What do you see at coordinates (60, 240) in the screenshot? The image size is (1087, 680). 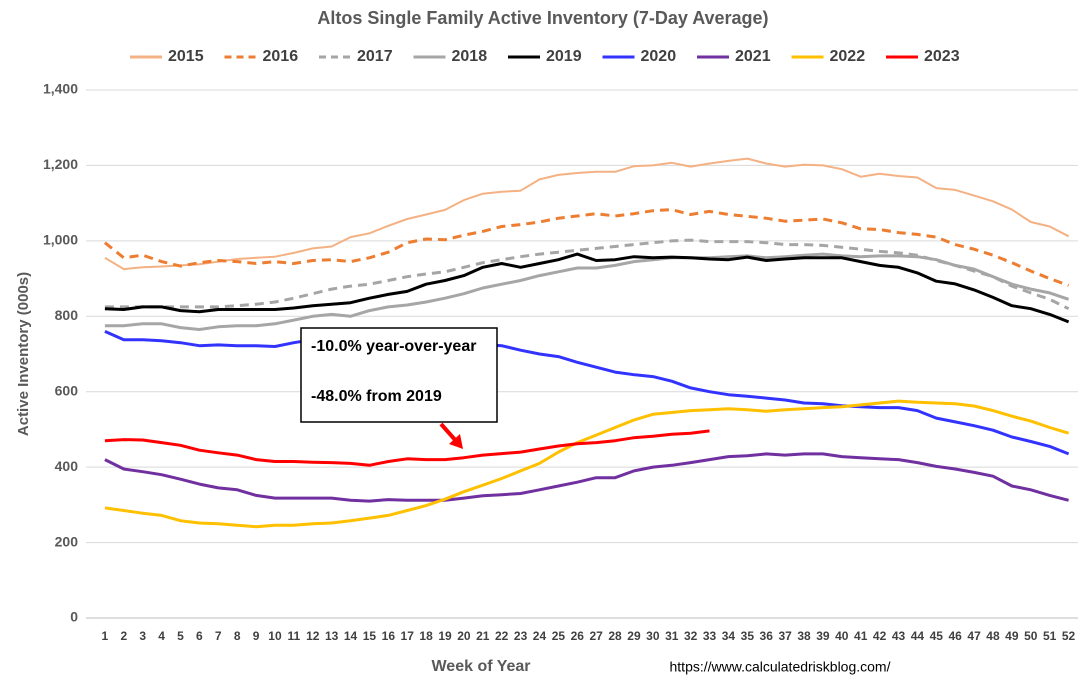 I see `y-tick-label: 1,000` at bounding box center [60, 240].